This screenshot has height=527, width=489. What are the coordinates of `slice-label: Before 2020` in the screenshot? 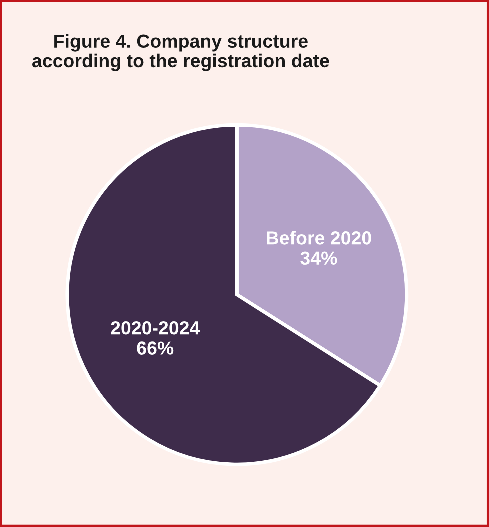 It's located at (319, 238).